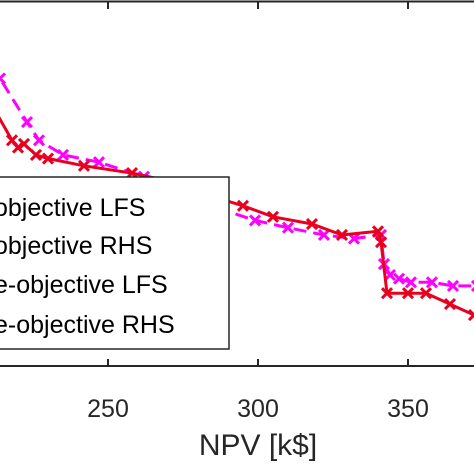  I want to click on x-tick-label: 300, so click(258, 409).